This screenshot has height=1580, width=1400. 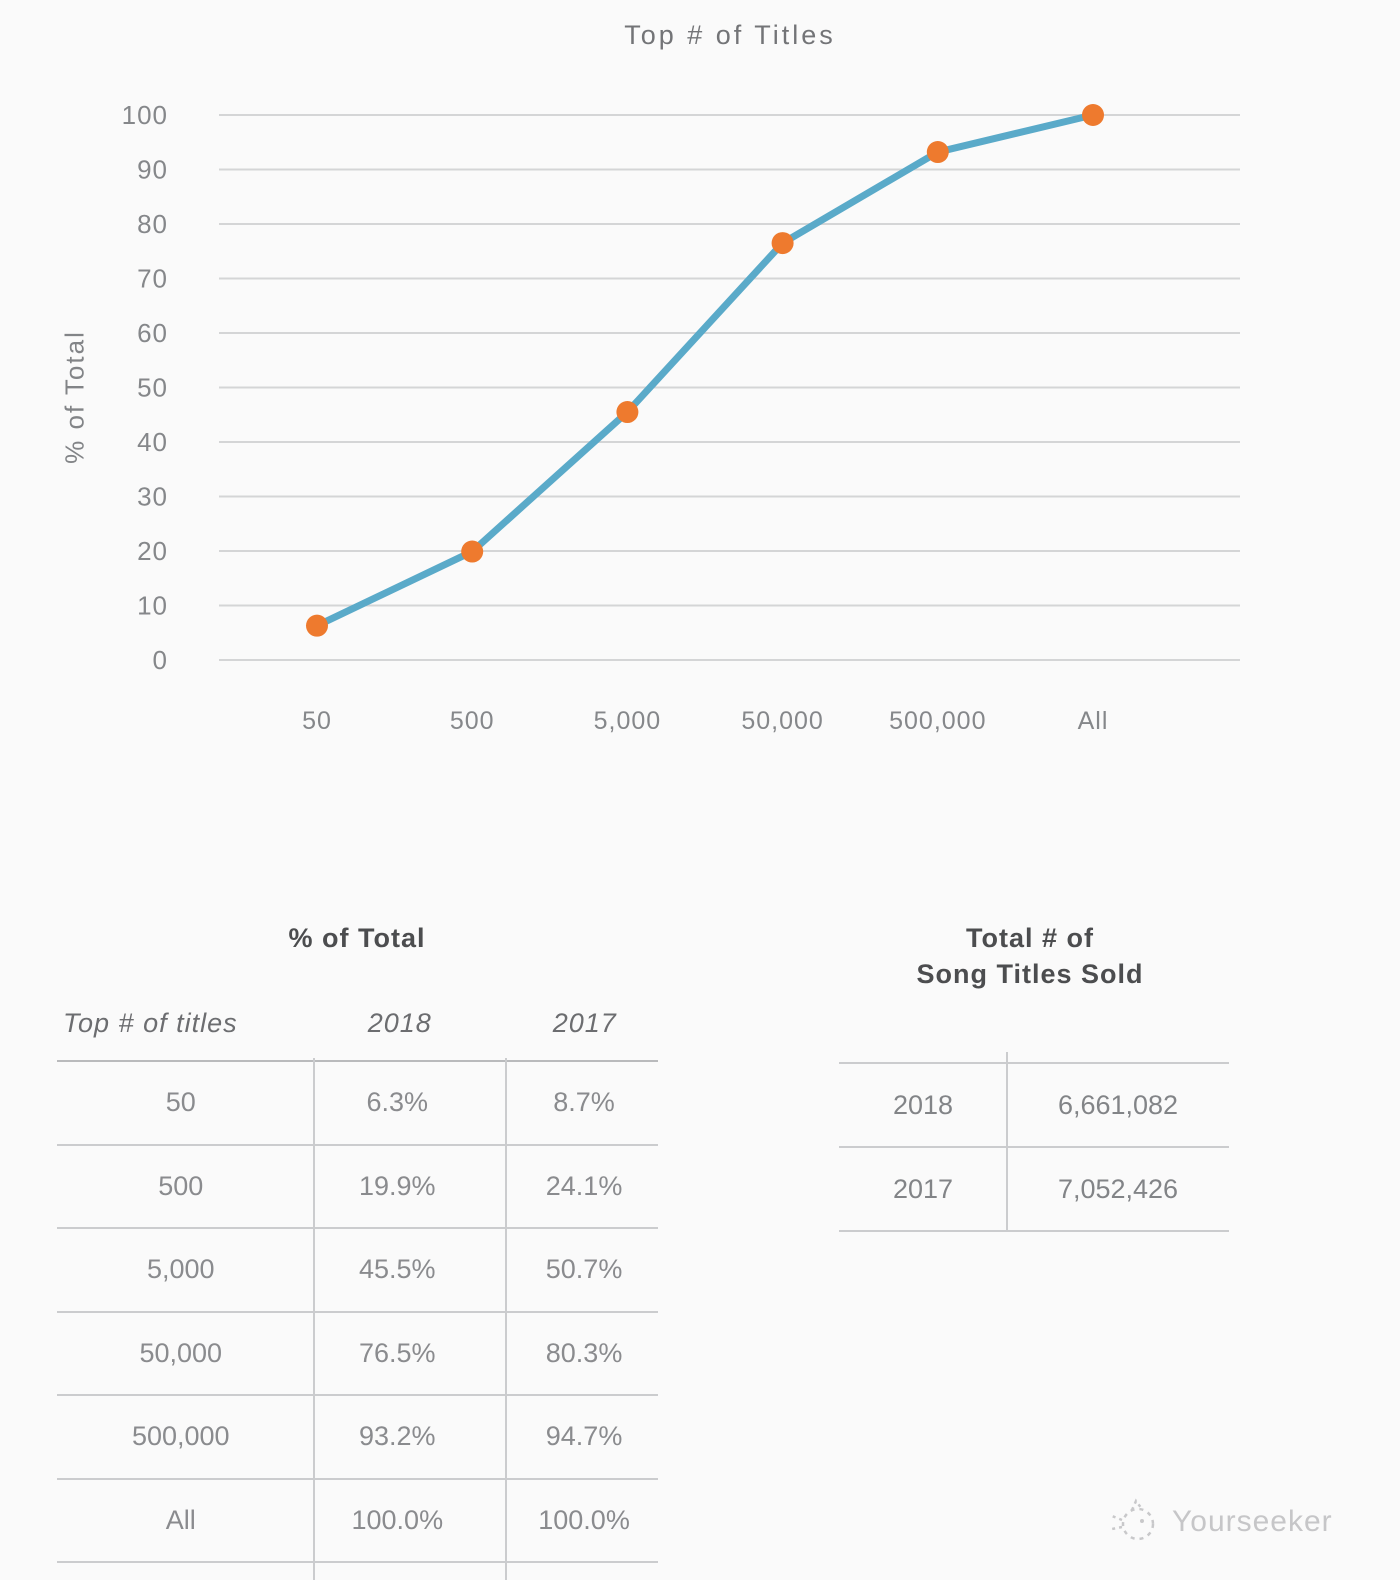 I want to click on table-row: 50,000 76.5% 80.3%, so click(x=357, y=1354).